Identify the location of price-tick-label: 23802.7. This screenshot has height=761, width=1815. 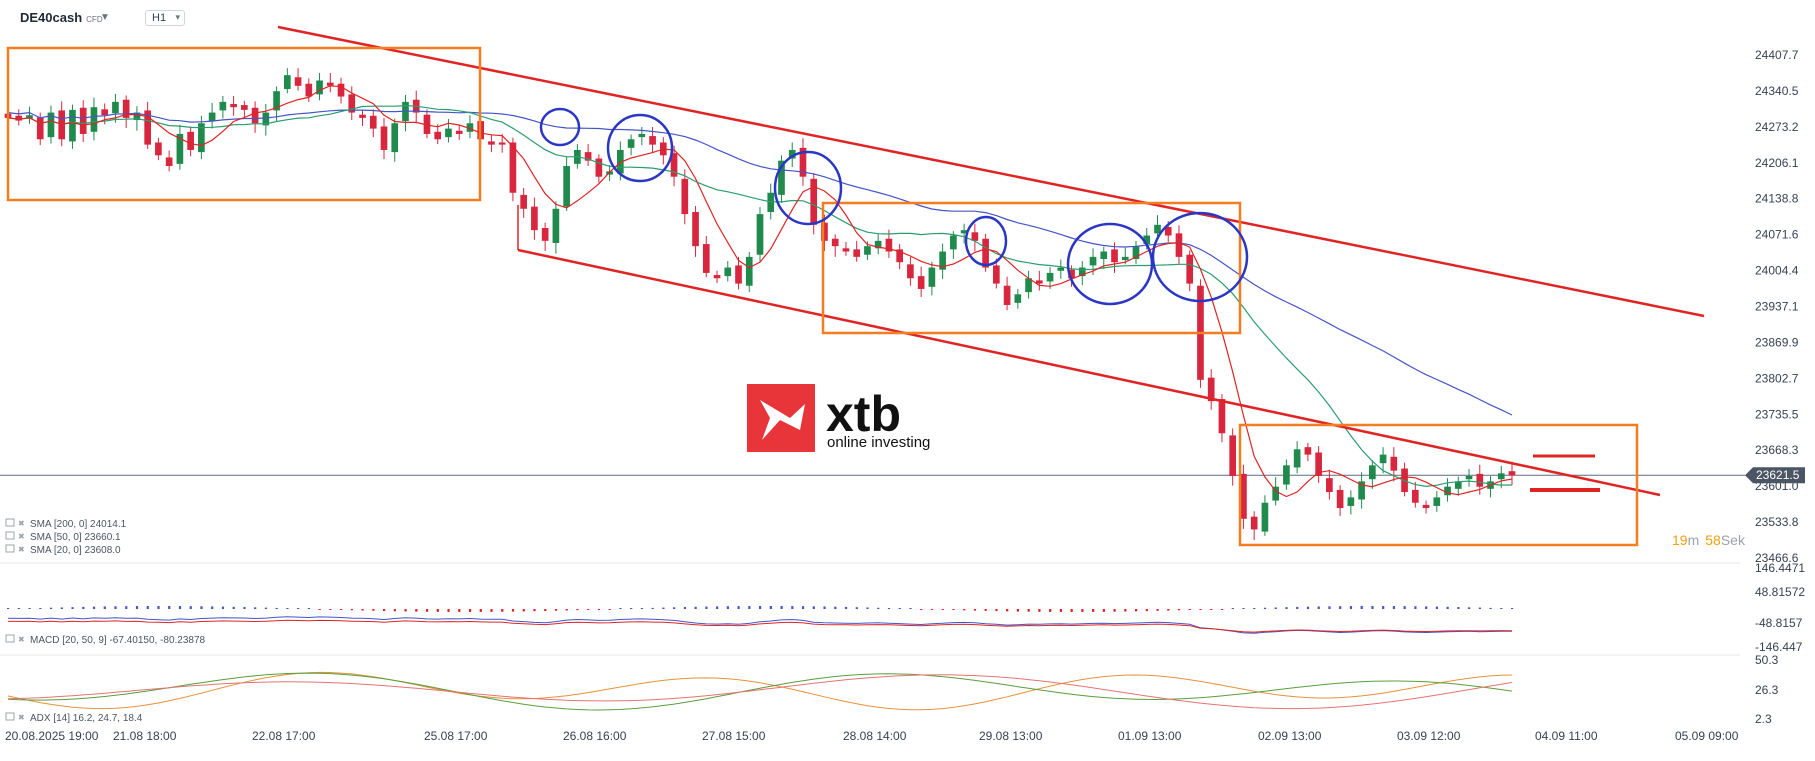
(1777, 378).